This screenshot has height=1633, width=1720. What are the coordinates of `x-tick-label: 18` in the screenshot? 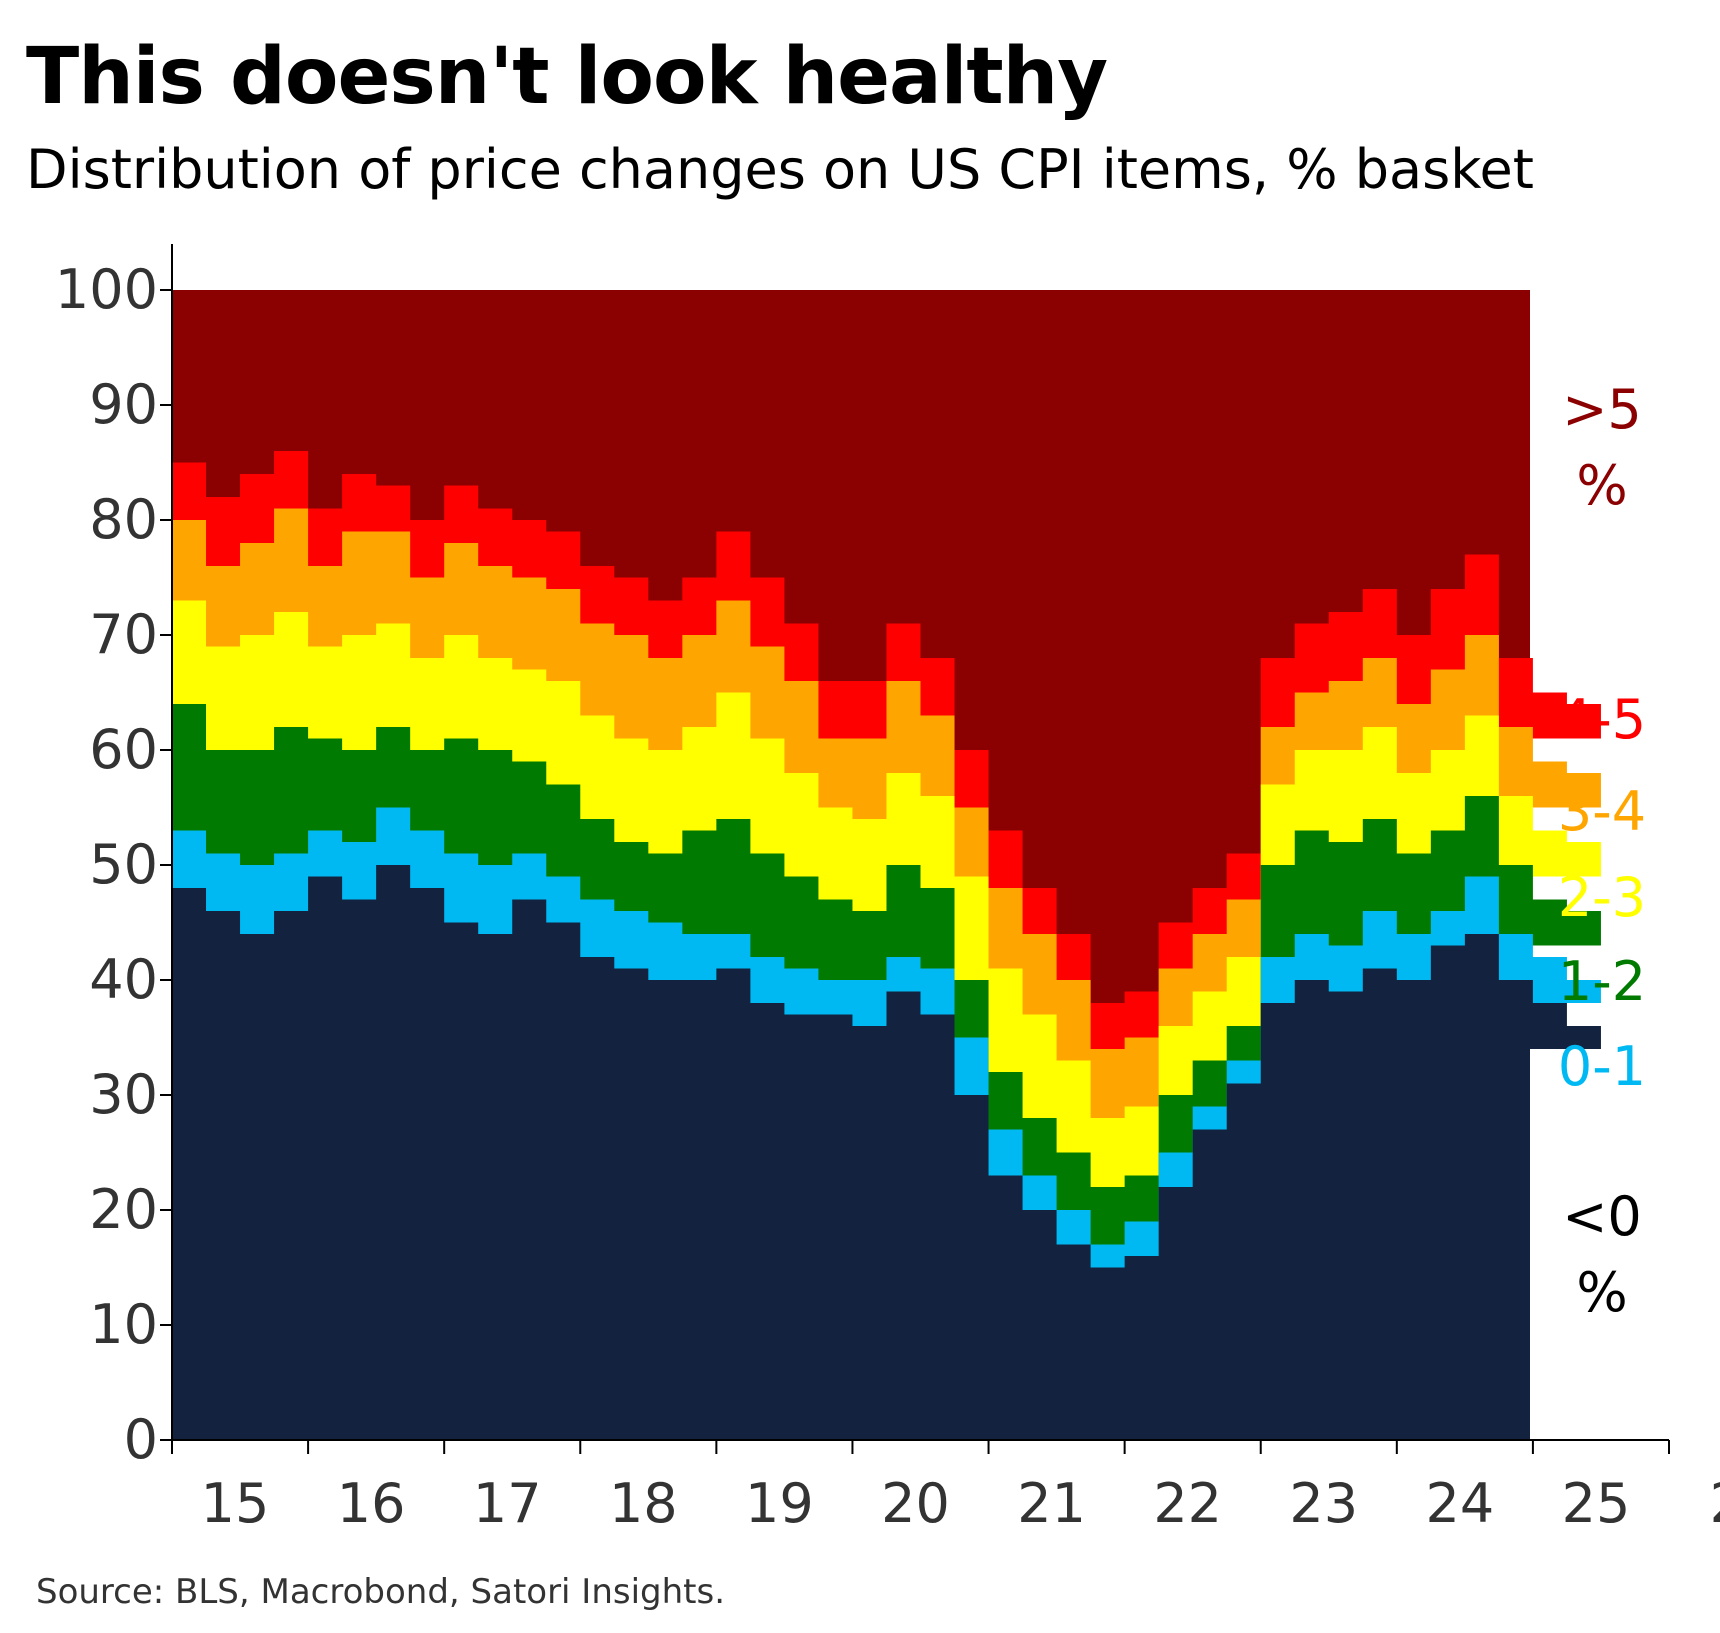 It's located at (643, 1503).